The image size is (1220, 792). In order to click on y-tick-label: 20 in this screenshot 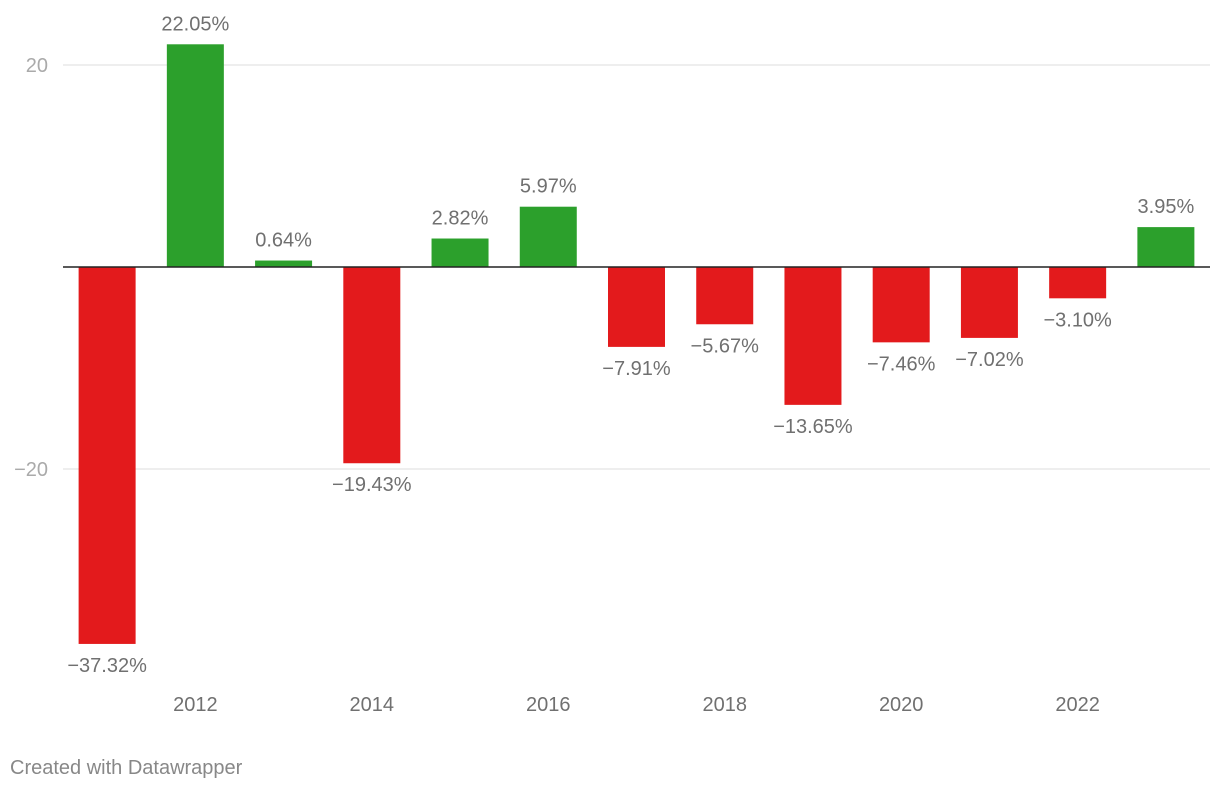, I will do `click(37, 66)`.